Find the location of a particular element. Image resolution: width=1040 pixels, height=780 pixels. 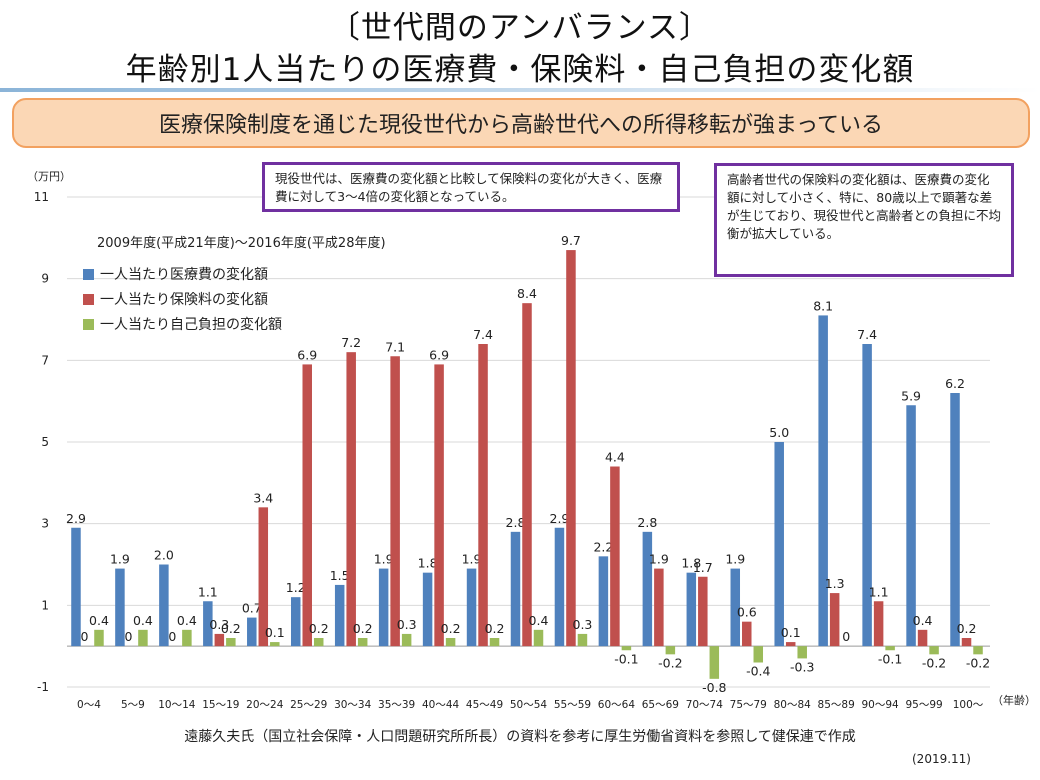

data-label: -0.8 is located at coordinates (714, 687).